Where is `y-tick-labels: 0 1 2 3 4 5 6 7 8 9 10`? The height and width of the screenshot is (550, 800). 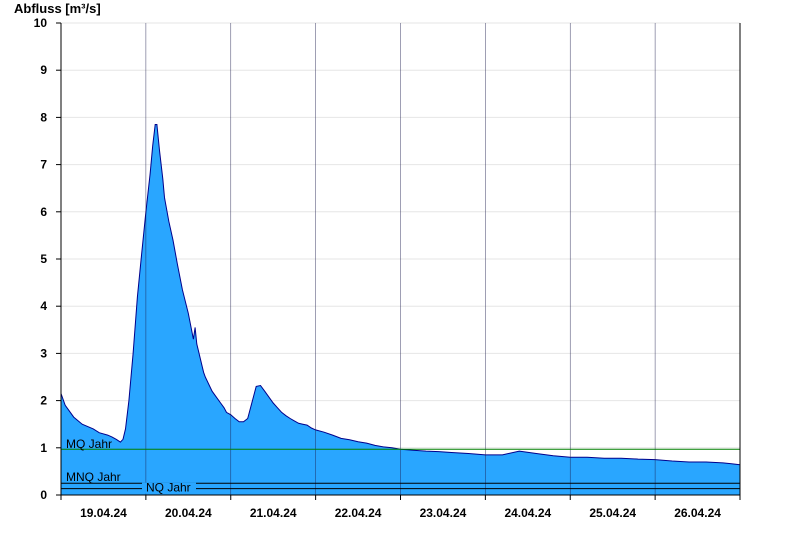 y-tick-labels: 0 1 2 3 4 5 6 7 8 9 10 is located at coordinates (47, 259).